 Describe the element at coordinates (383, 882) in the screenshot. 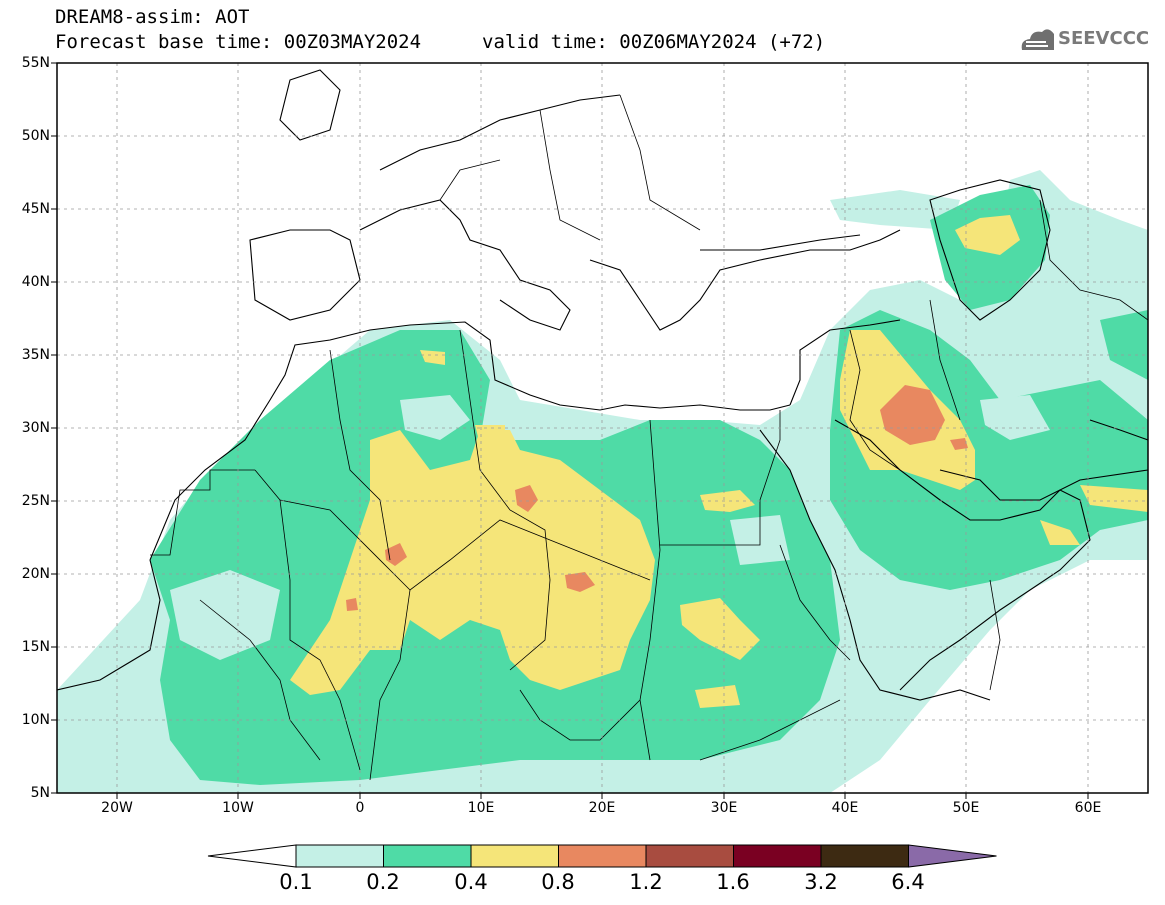

I see `colorbar-label: 0.2` at that location.